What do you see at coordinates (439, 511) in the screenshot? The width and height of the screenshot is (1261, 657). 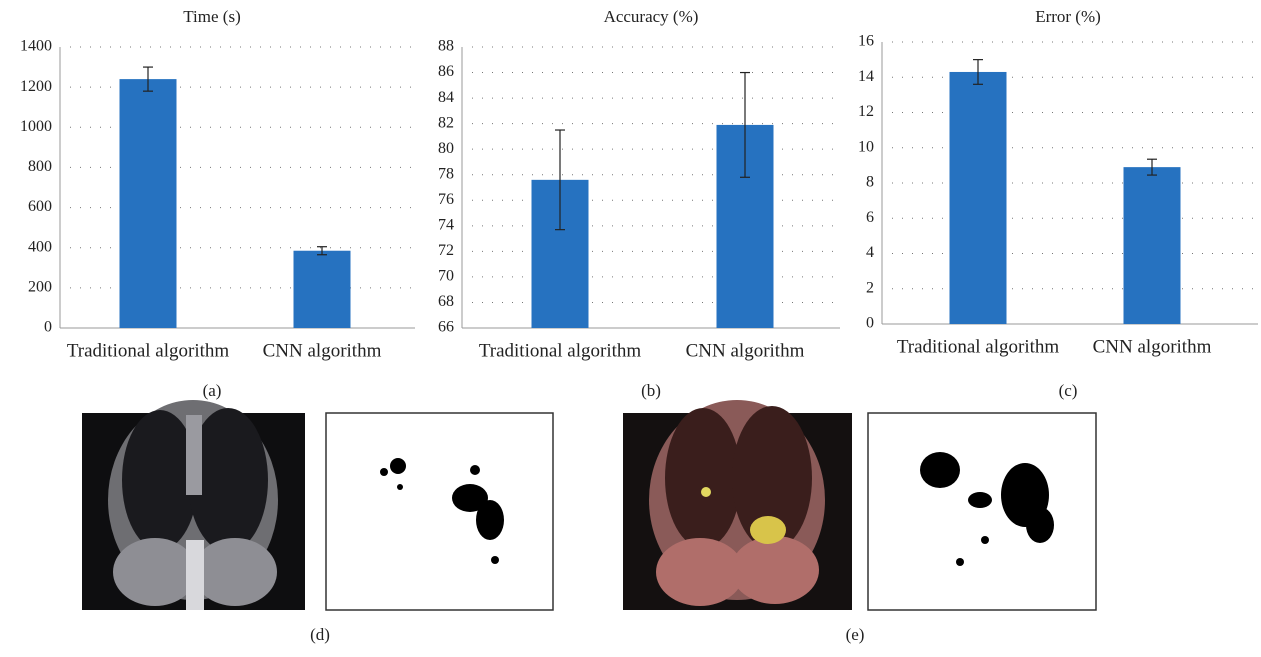 I see `mask-image` at bounding box center [439, 511].